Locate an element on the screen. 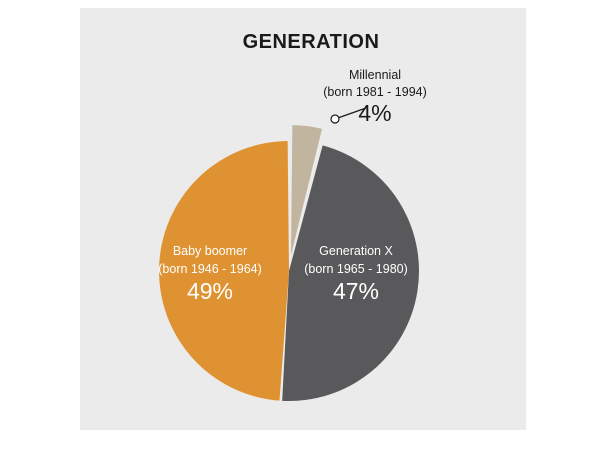 The height and width of the screenshot is (450, 600). slice-label-range-millennial: (born 1981 - 1994) is located at coordinates (375, 92).